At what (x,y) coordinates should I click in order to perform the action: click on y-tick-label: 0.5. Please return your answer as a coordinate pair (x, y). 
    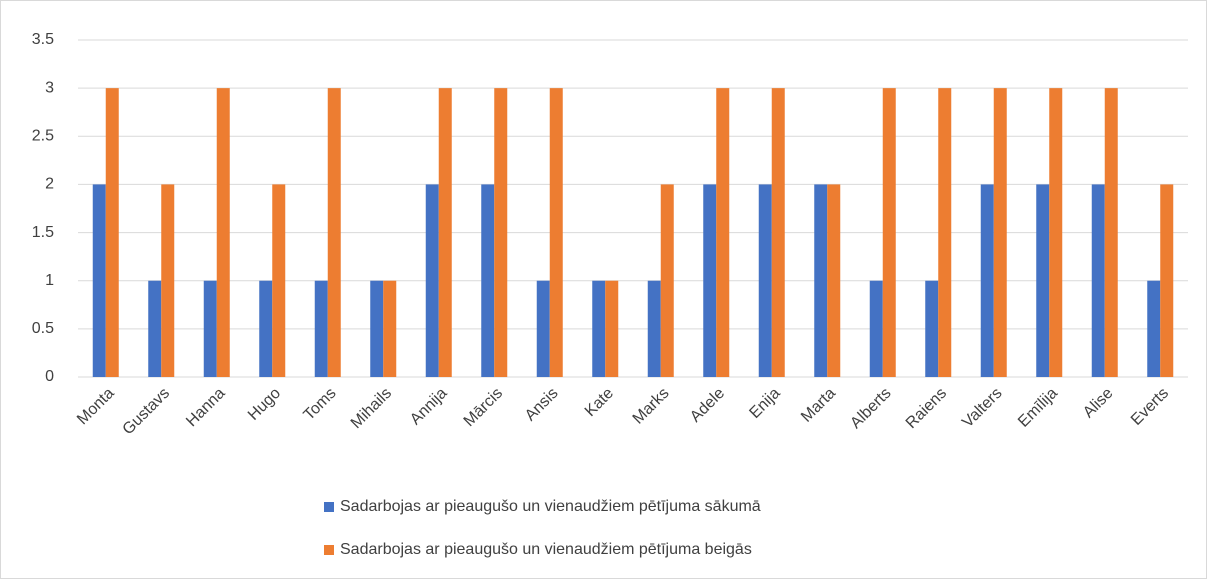
    Looking at the image, I should click on (43, 328).